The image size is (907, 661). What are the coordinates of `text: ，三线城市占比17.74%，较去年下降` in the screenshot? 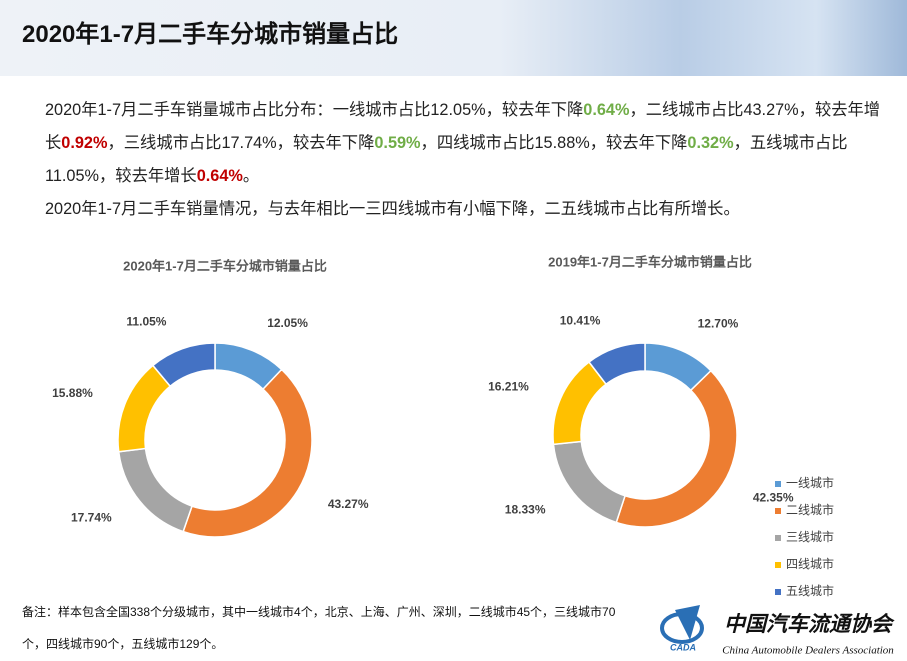 It's located at (241, 143).